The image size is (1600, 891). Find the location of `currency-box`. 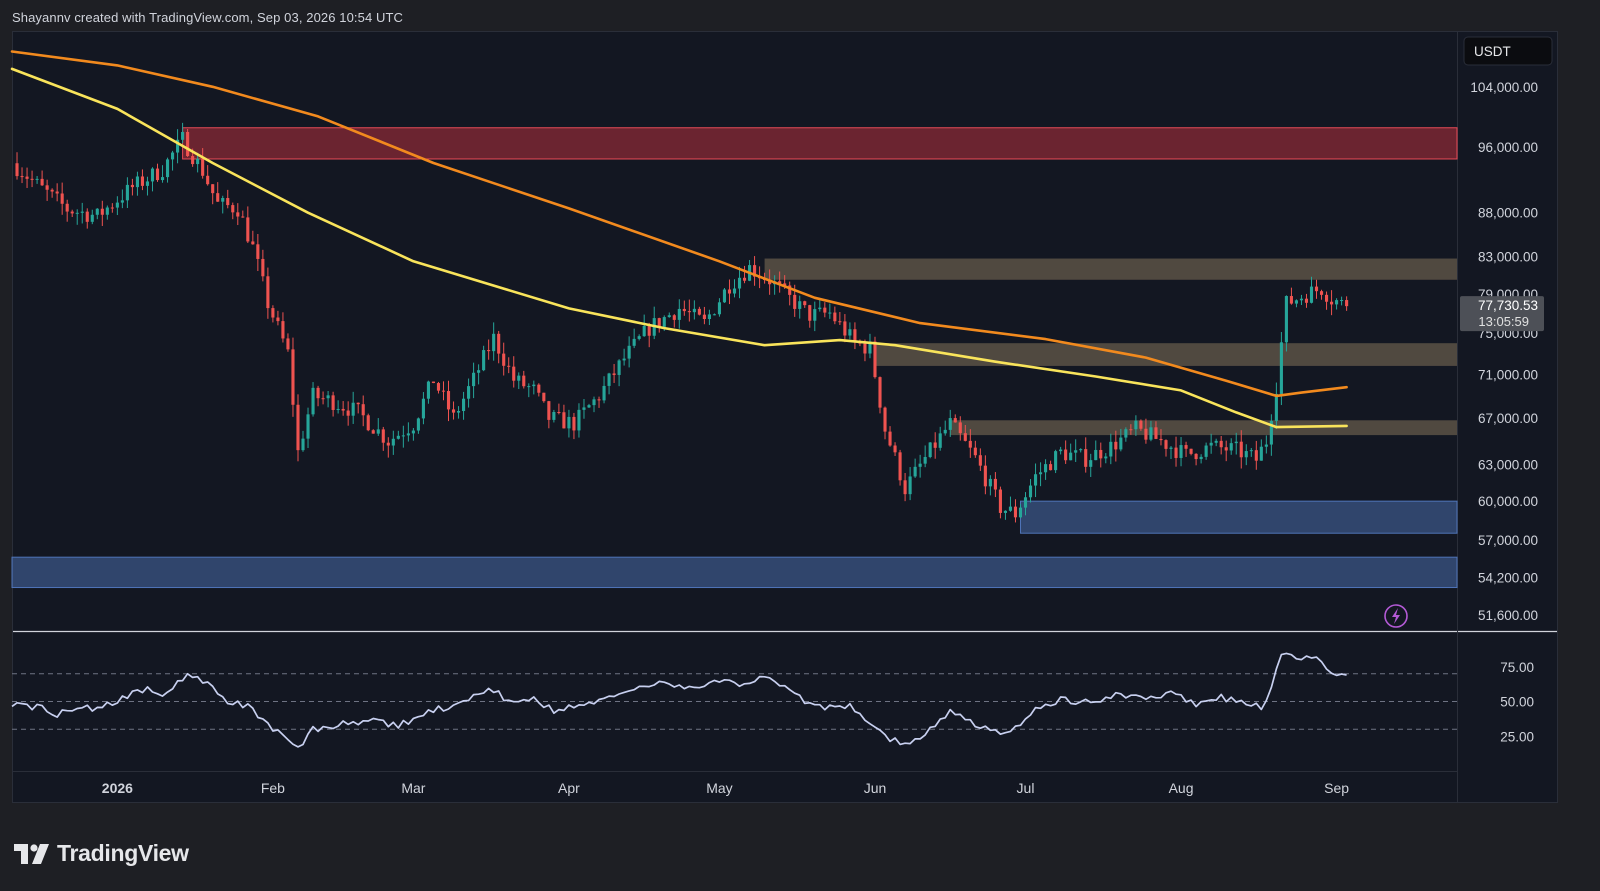

currency-box is located at coordinates (1508, 51).